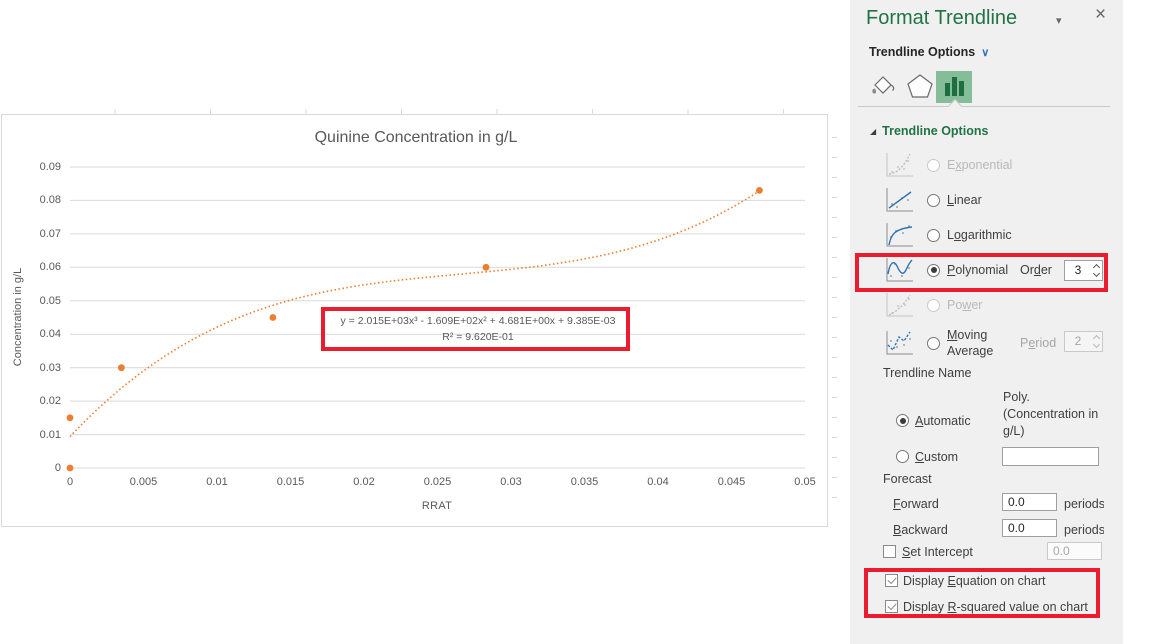  What do you see at coordinates (891, 580) in the screenshot?
I see `display-equation-checkbox` at bounding box center [891, 580].